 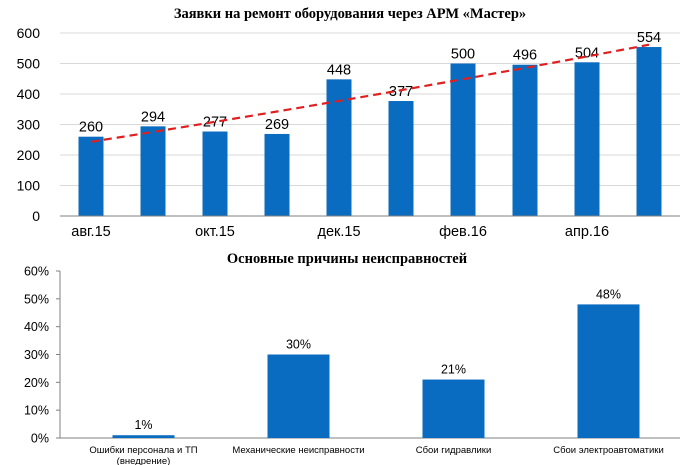 I want to click on x-tick-label: авг.15, so click(x=90, y=232).